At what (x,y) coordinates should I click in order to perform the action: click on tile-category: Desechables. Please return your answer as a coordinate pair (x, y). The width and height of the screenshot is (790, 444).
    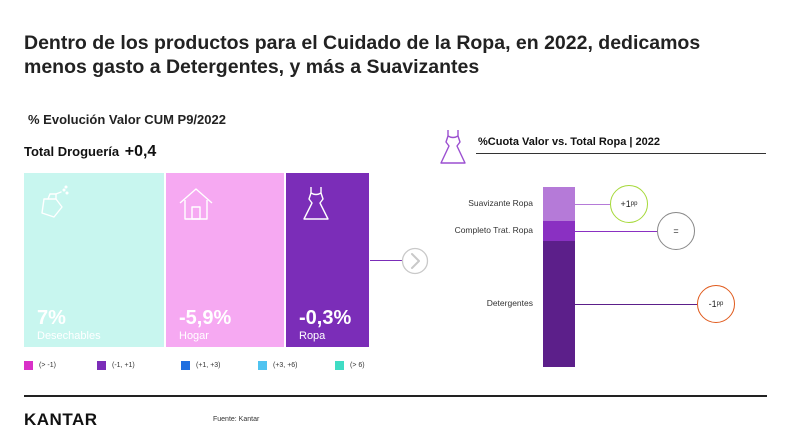
    Looking at the image, I should click on (69, 336).